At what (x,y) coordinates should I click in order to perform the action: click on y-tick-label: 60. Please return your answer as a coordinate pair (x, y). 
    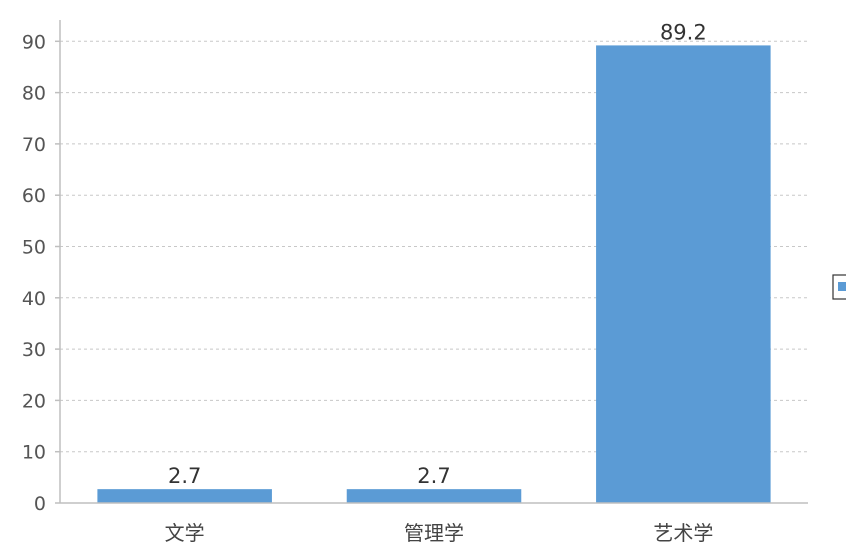
    Looking at the image, I should click on (34, 196).